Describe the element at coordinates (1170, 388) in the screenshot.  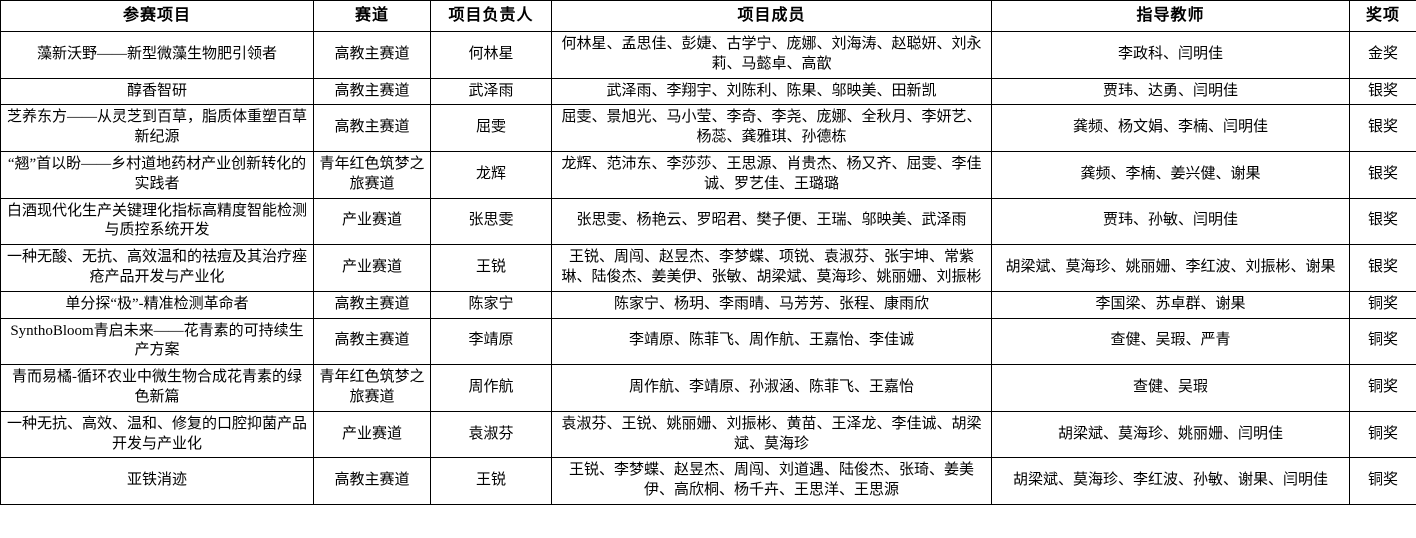
I see `cell-teachers: 查健、吴瑕` at that location.